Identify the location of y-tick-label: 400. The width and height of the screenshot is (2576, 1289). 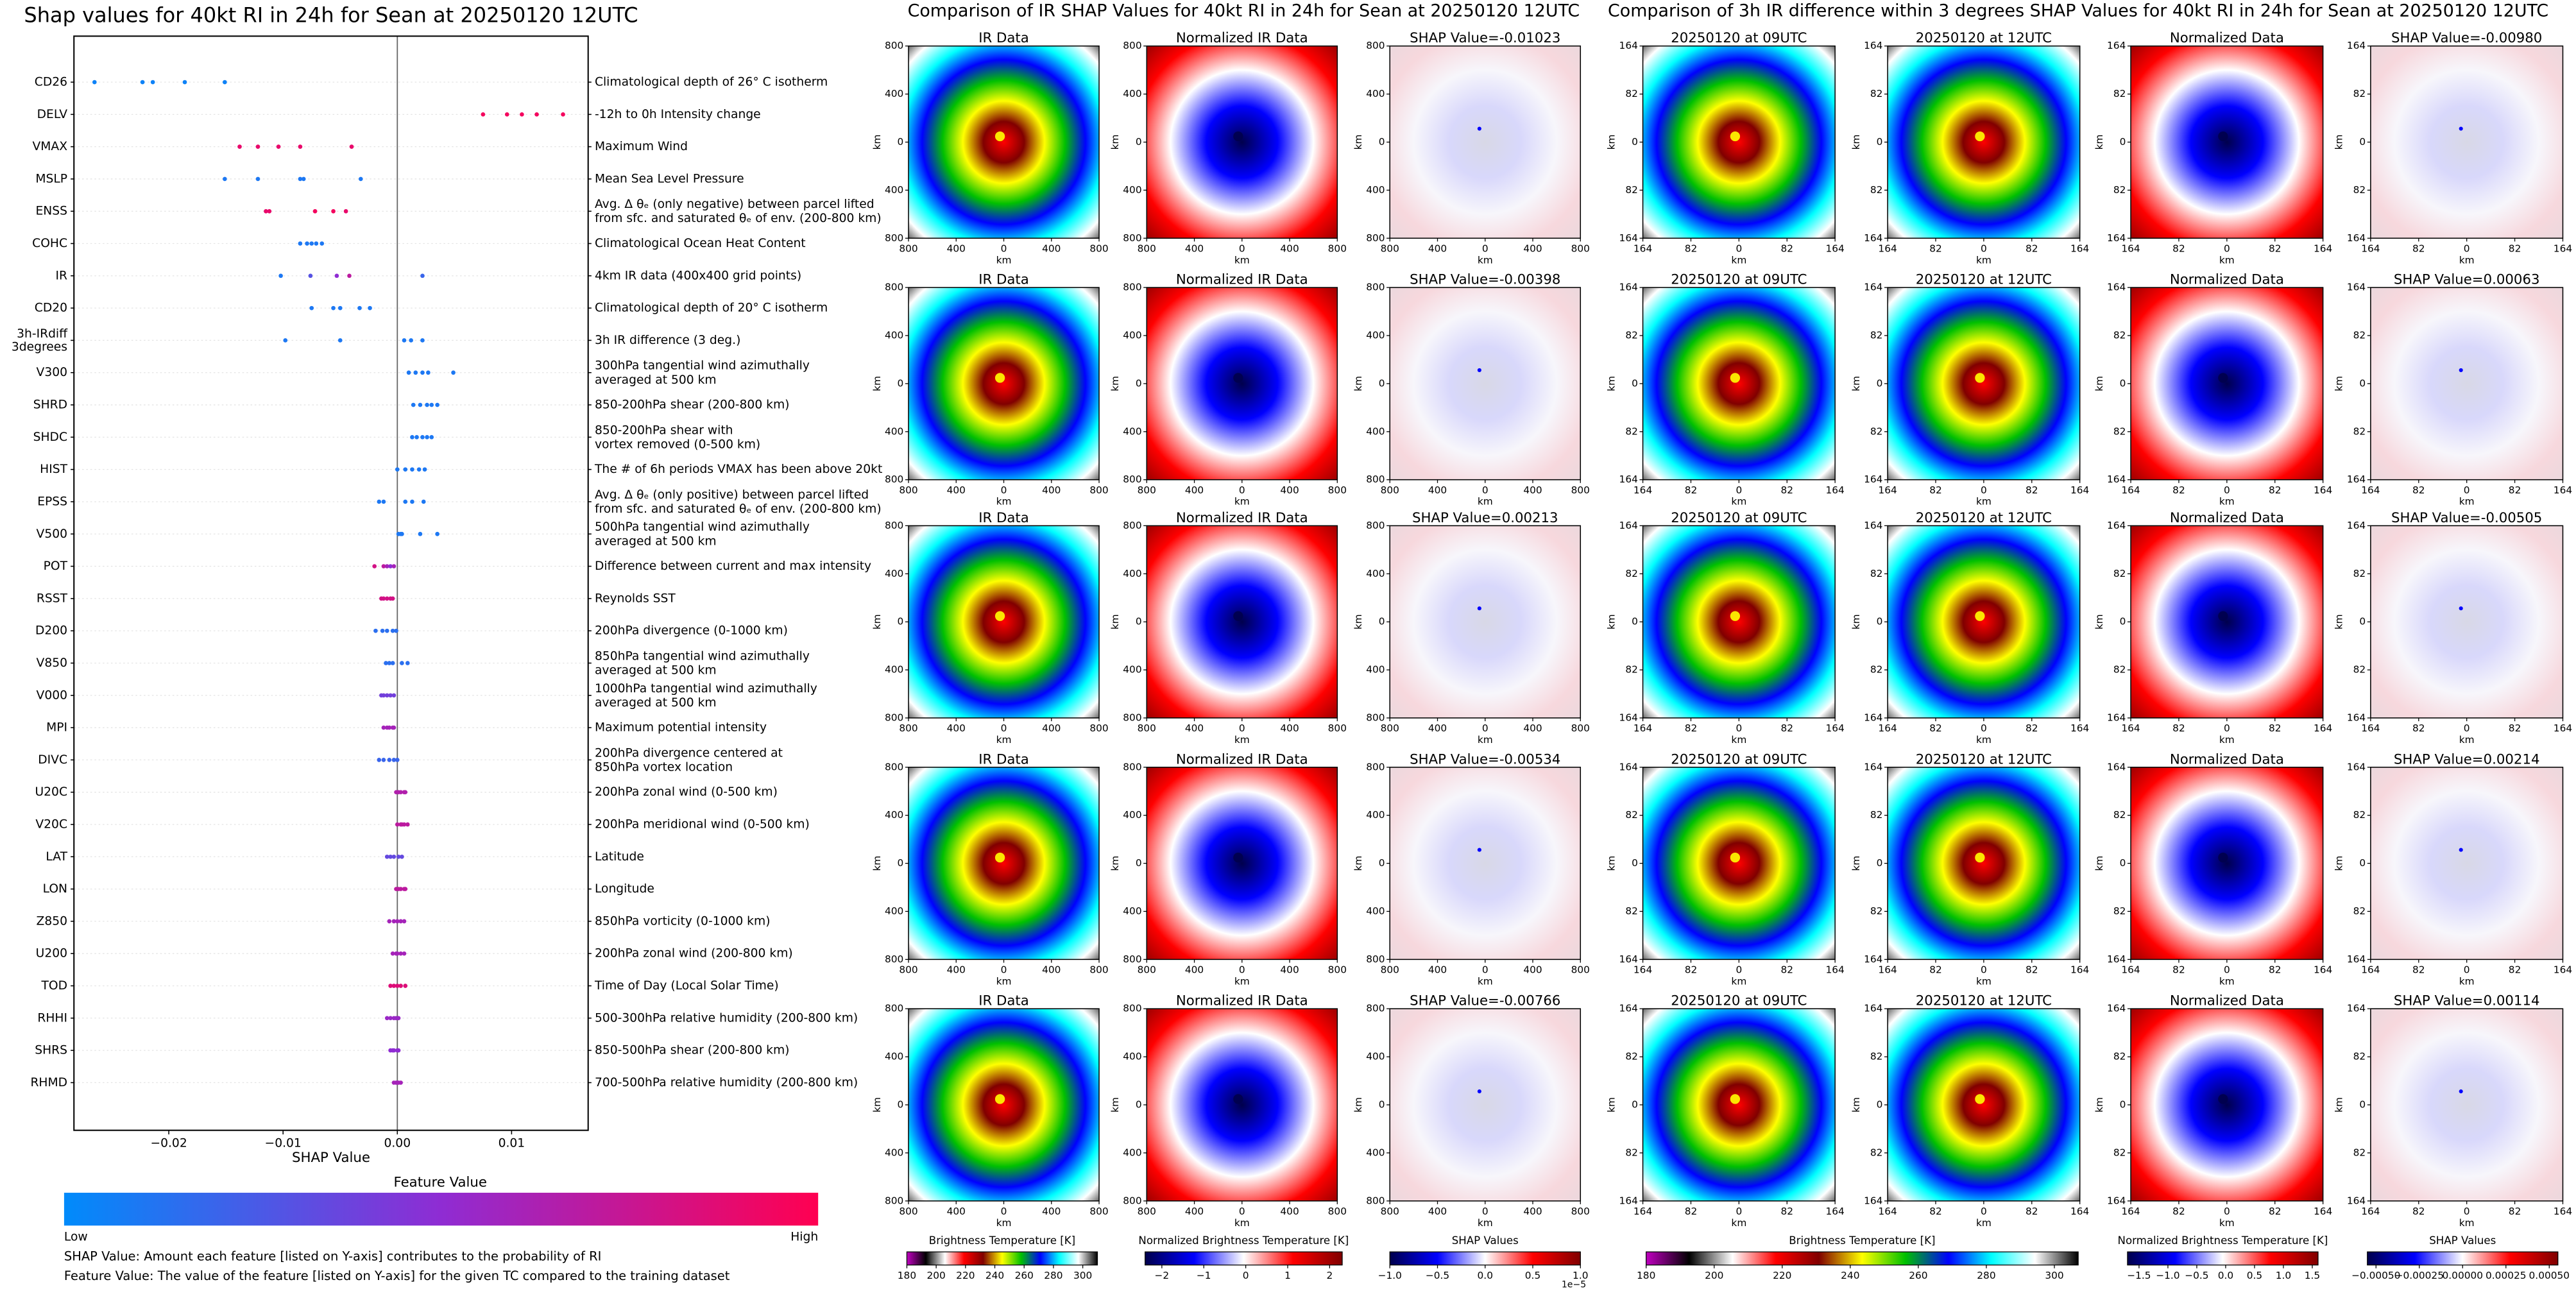
(1132, 1152).